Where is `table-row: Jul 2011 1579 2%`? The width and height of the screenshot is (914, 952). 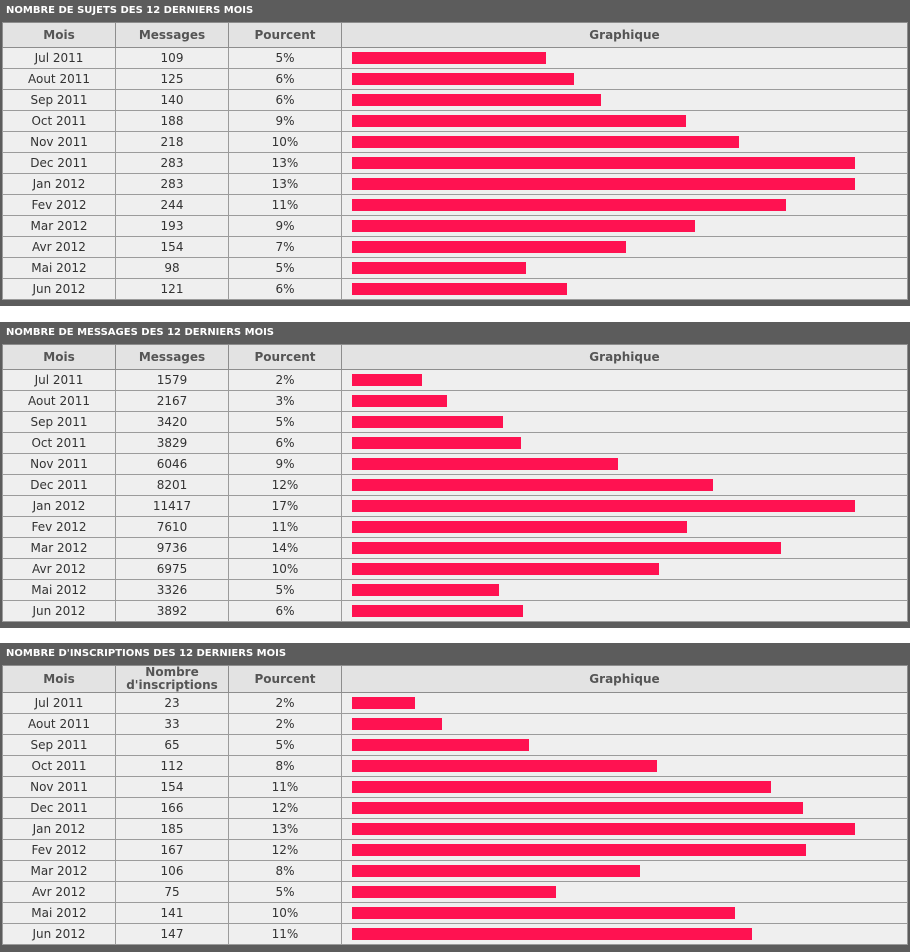
table-row: Jul 2011 1579 2% is located at coordinates (455, 380).